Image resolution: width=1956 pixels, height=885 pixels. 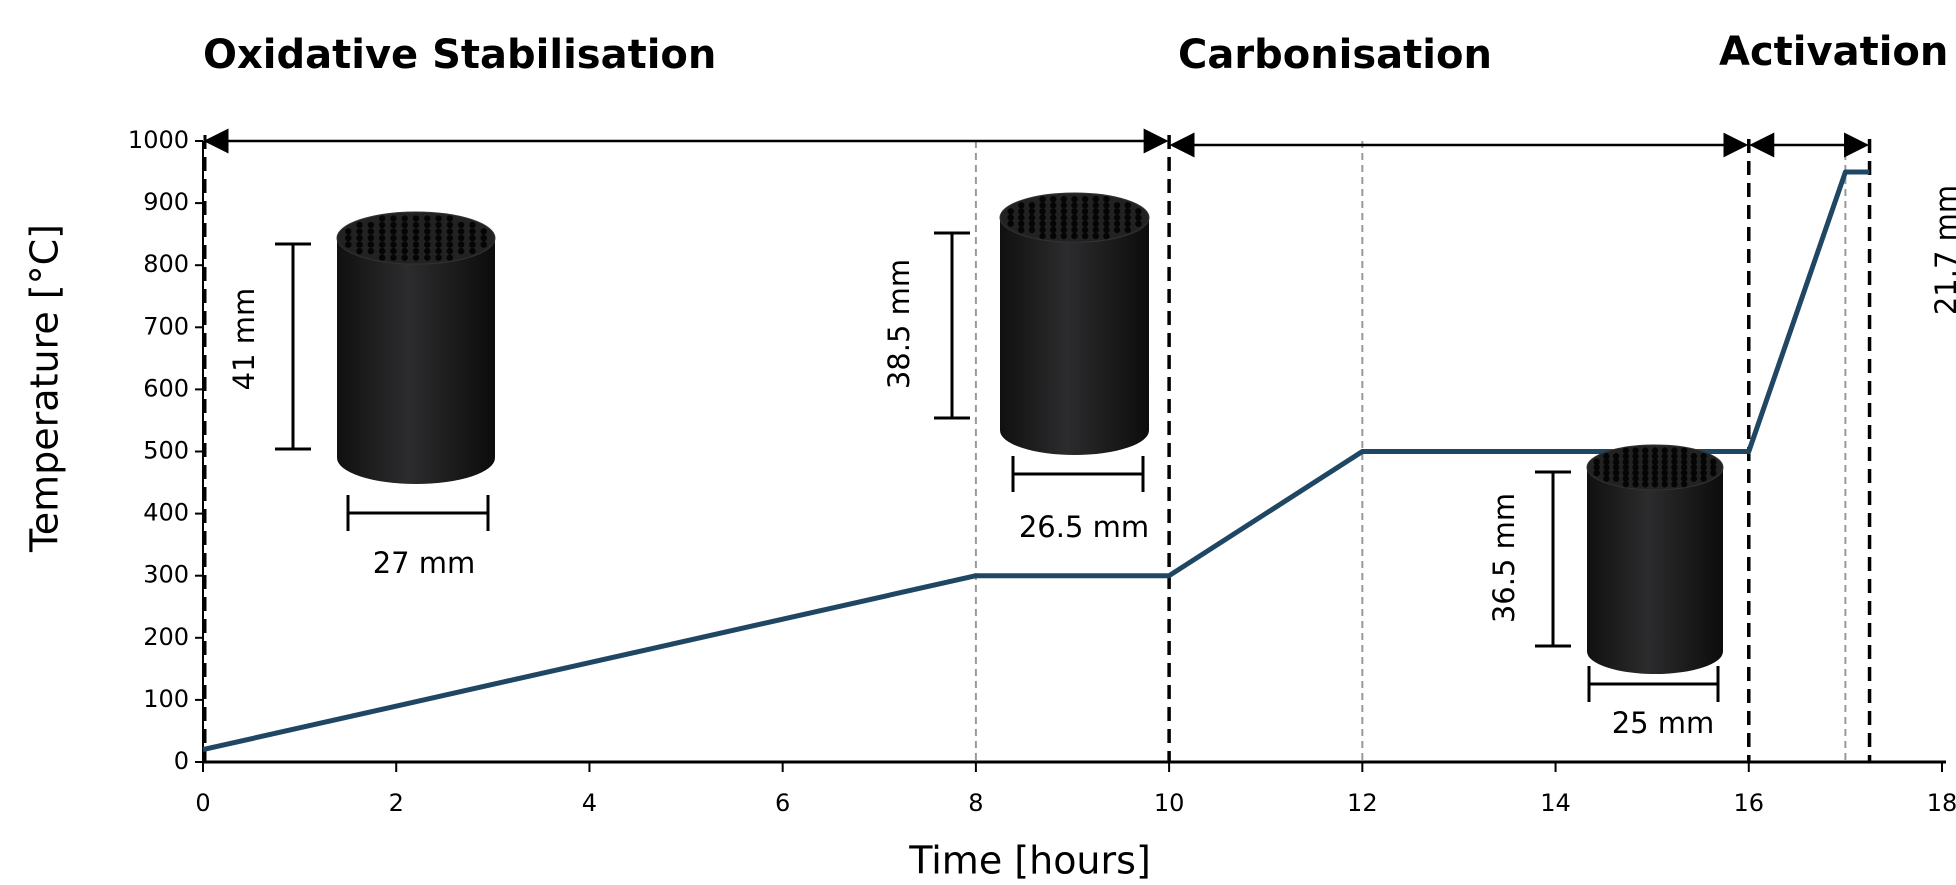 What do you see at coordinates (416, 361) in the screenshot?
I see `sample-body` at bounding box center [416, 361].